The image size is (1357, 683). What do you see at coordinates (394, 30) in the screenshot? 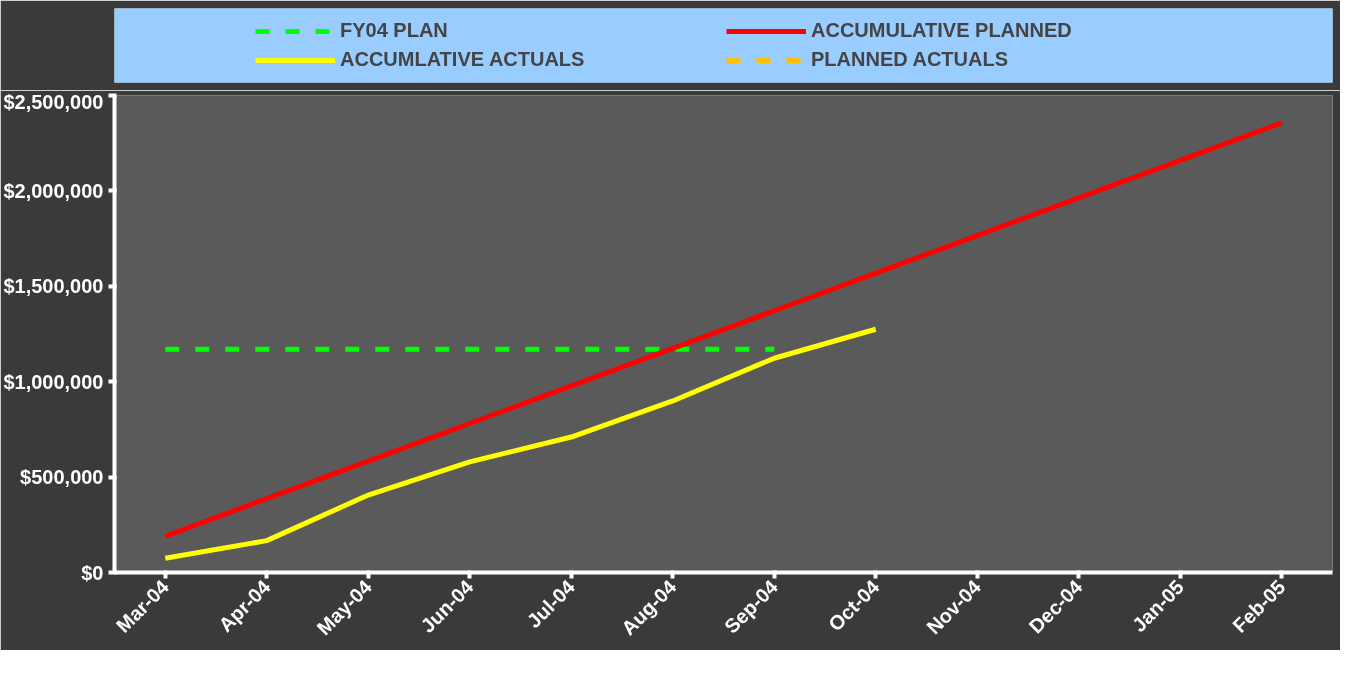
I see `legend-label: FY04 PLAN` at bounding box center [394, 30].